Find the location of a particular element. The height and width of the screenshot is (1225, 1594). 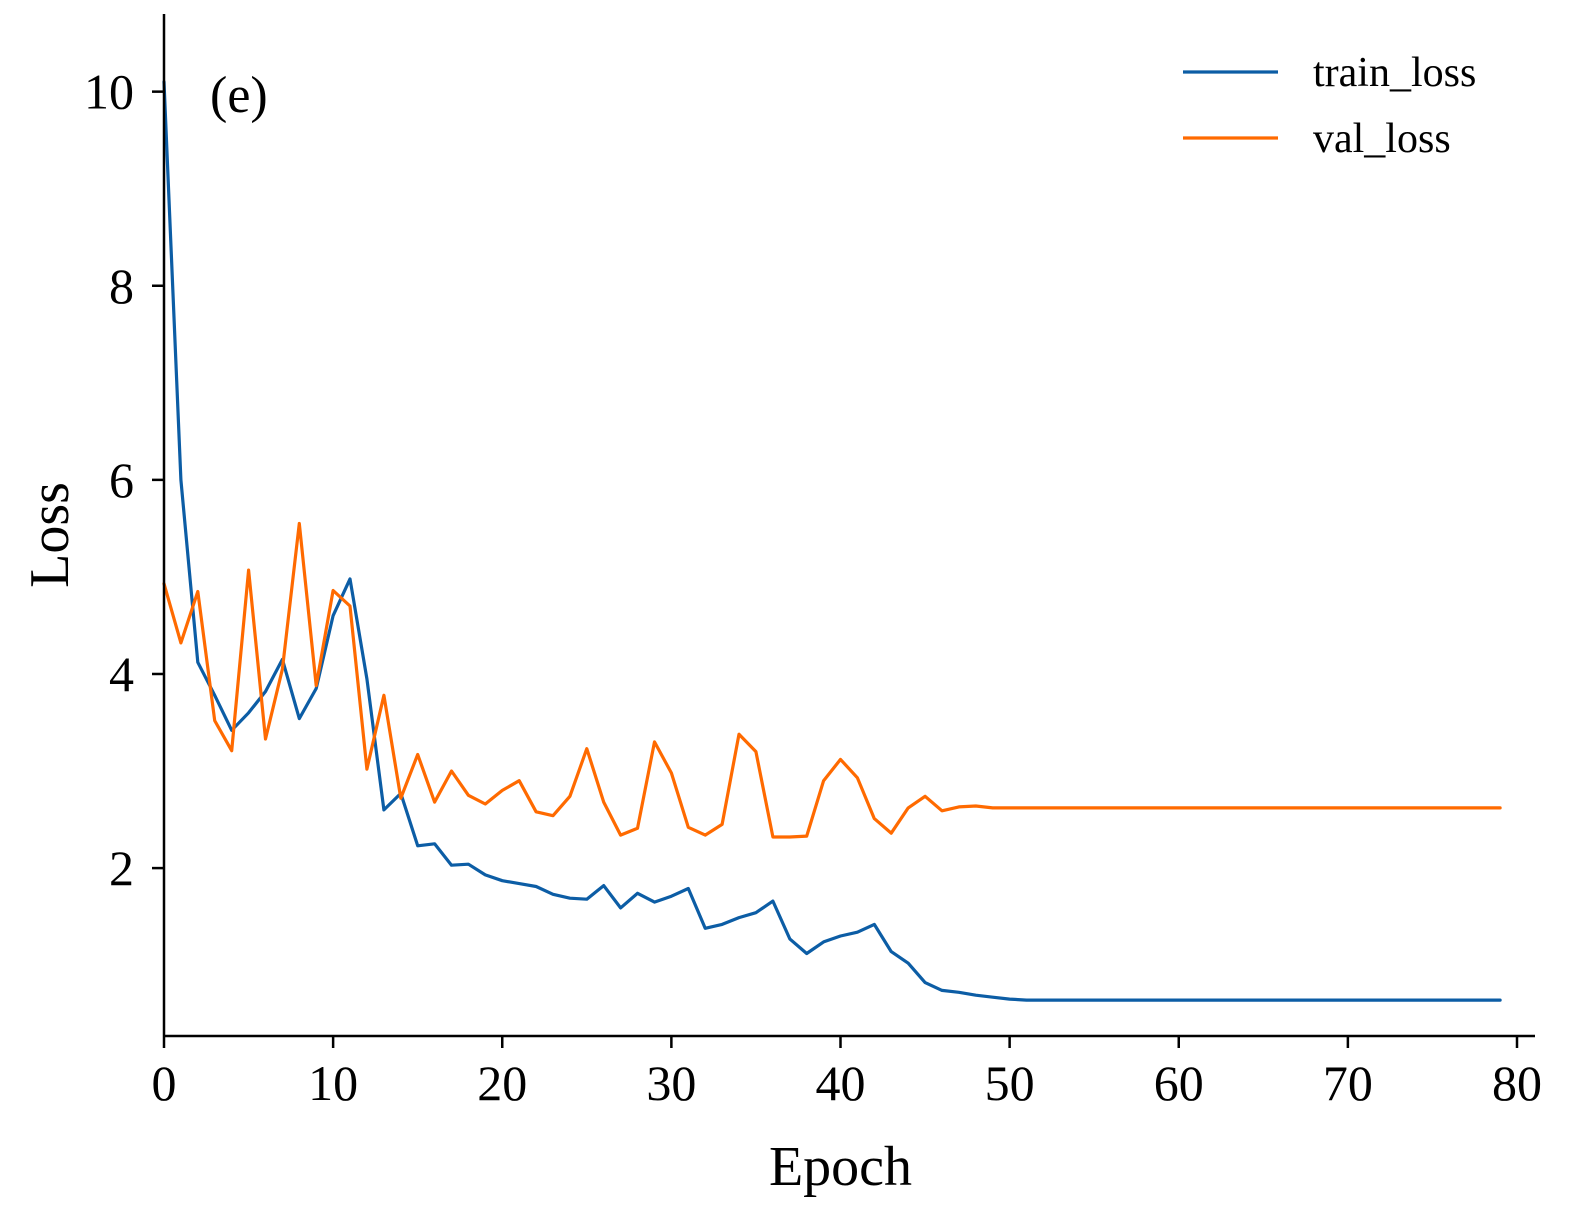

x-tick-label: 60 is located at coordinates (1179, 1083).